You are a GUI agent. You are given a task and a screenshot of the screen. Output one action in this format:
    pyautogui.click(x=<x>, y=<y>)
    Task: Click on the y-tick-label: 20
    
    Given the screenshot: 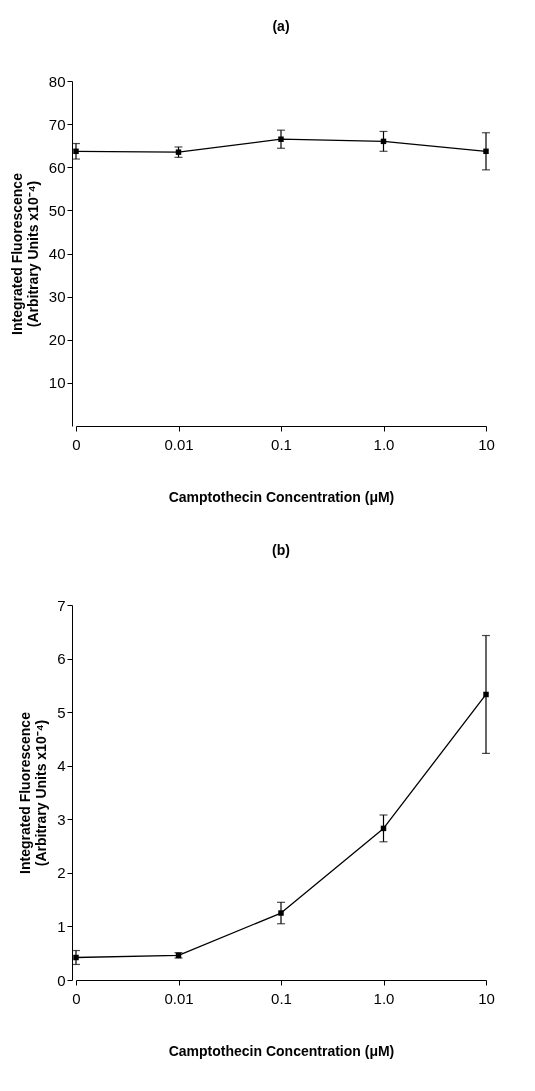 What is the action you would take?
    pyautogui.click(x=57, y=340)
    